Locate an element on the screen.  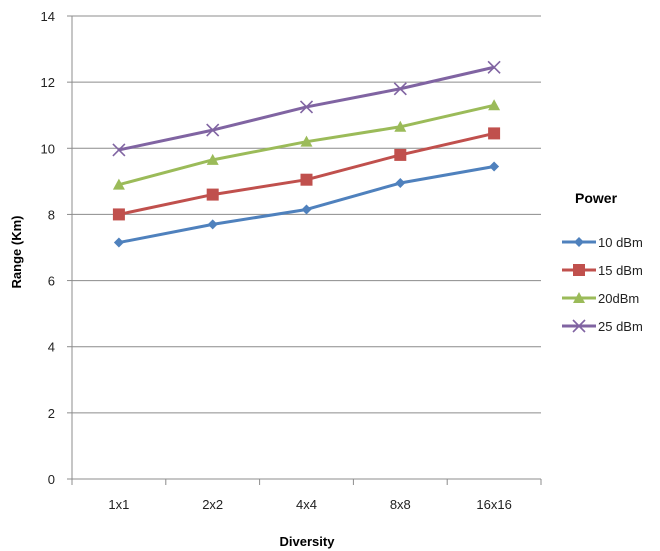
y-tick-label: 4 is located at coordinates (51, 347).